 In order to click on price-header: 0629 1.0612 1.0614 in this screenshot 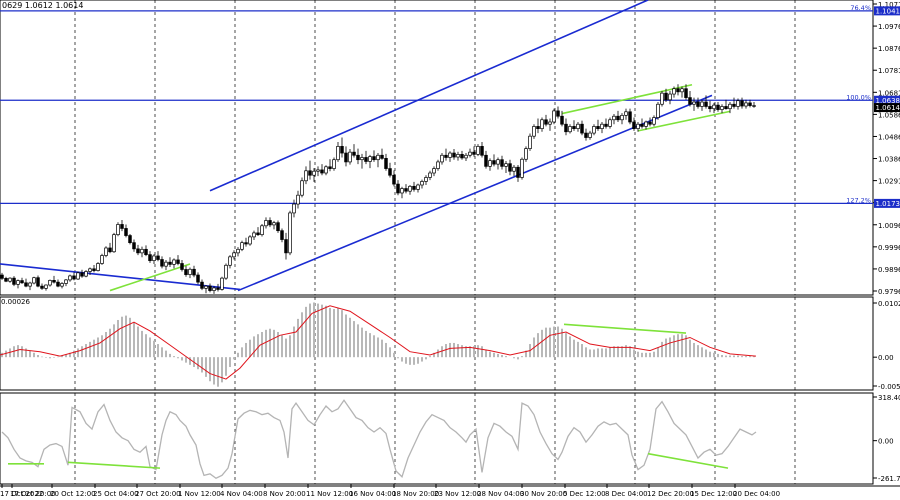, I will do `click(43, 5)`.